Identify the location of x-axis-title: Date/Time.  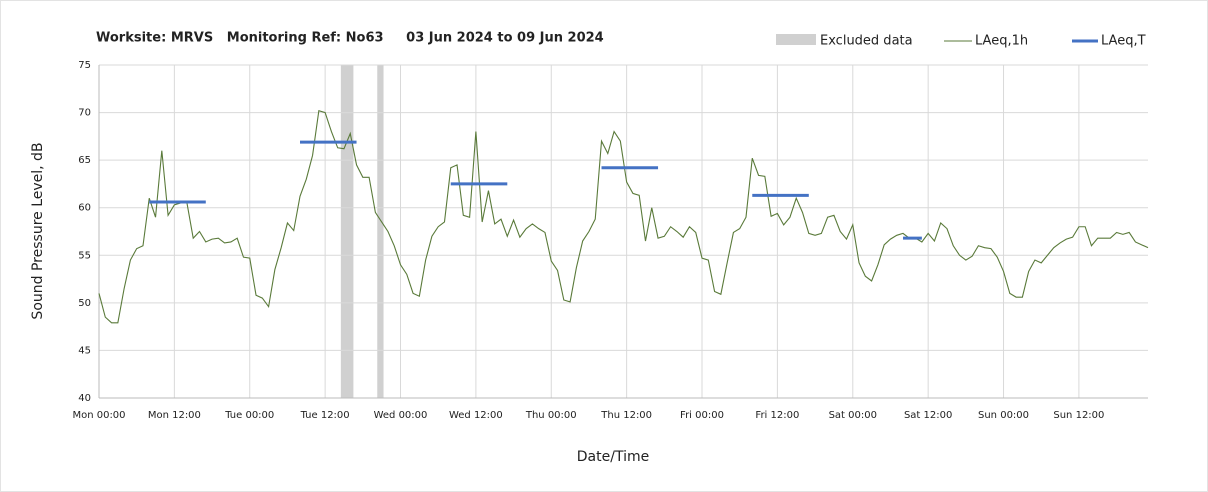
(613, 457).